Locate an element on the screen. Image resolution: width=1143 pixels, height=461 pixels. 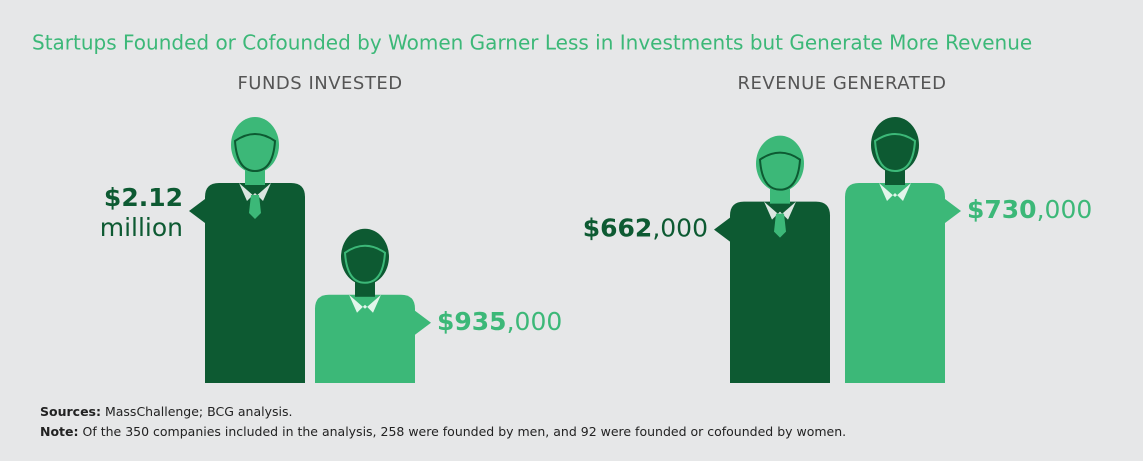
value-label: $662,000 is located at coordinates (645, 228).